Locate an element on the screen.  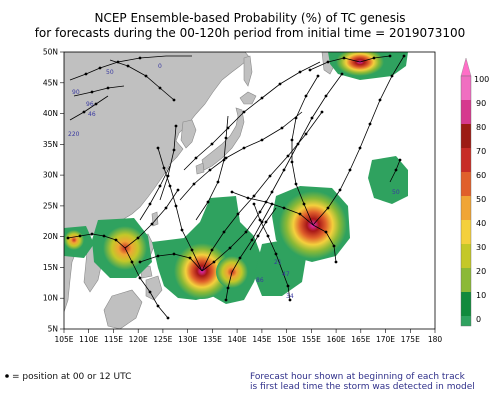
colorbar-label: 20 is located at coordinates (481, 271).